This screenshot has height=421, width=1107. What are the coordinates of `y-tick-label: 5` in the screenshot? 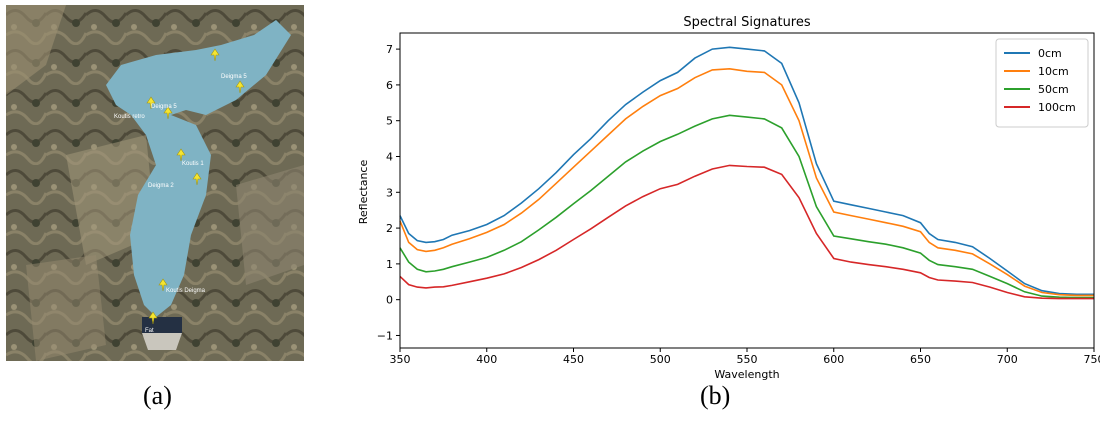 It's located at (389, 121).